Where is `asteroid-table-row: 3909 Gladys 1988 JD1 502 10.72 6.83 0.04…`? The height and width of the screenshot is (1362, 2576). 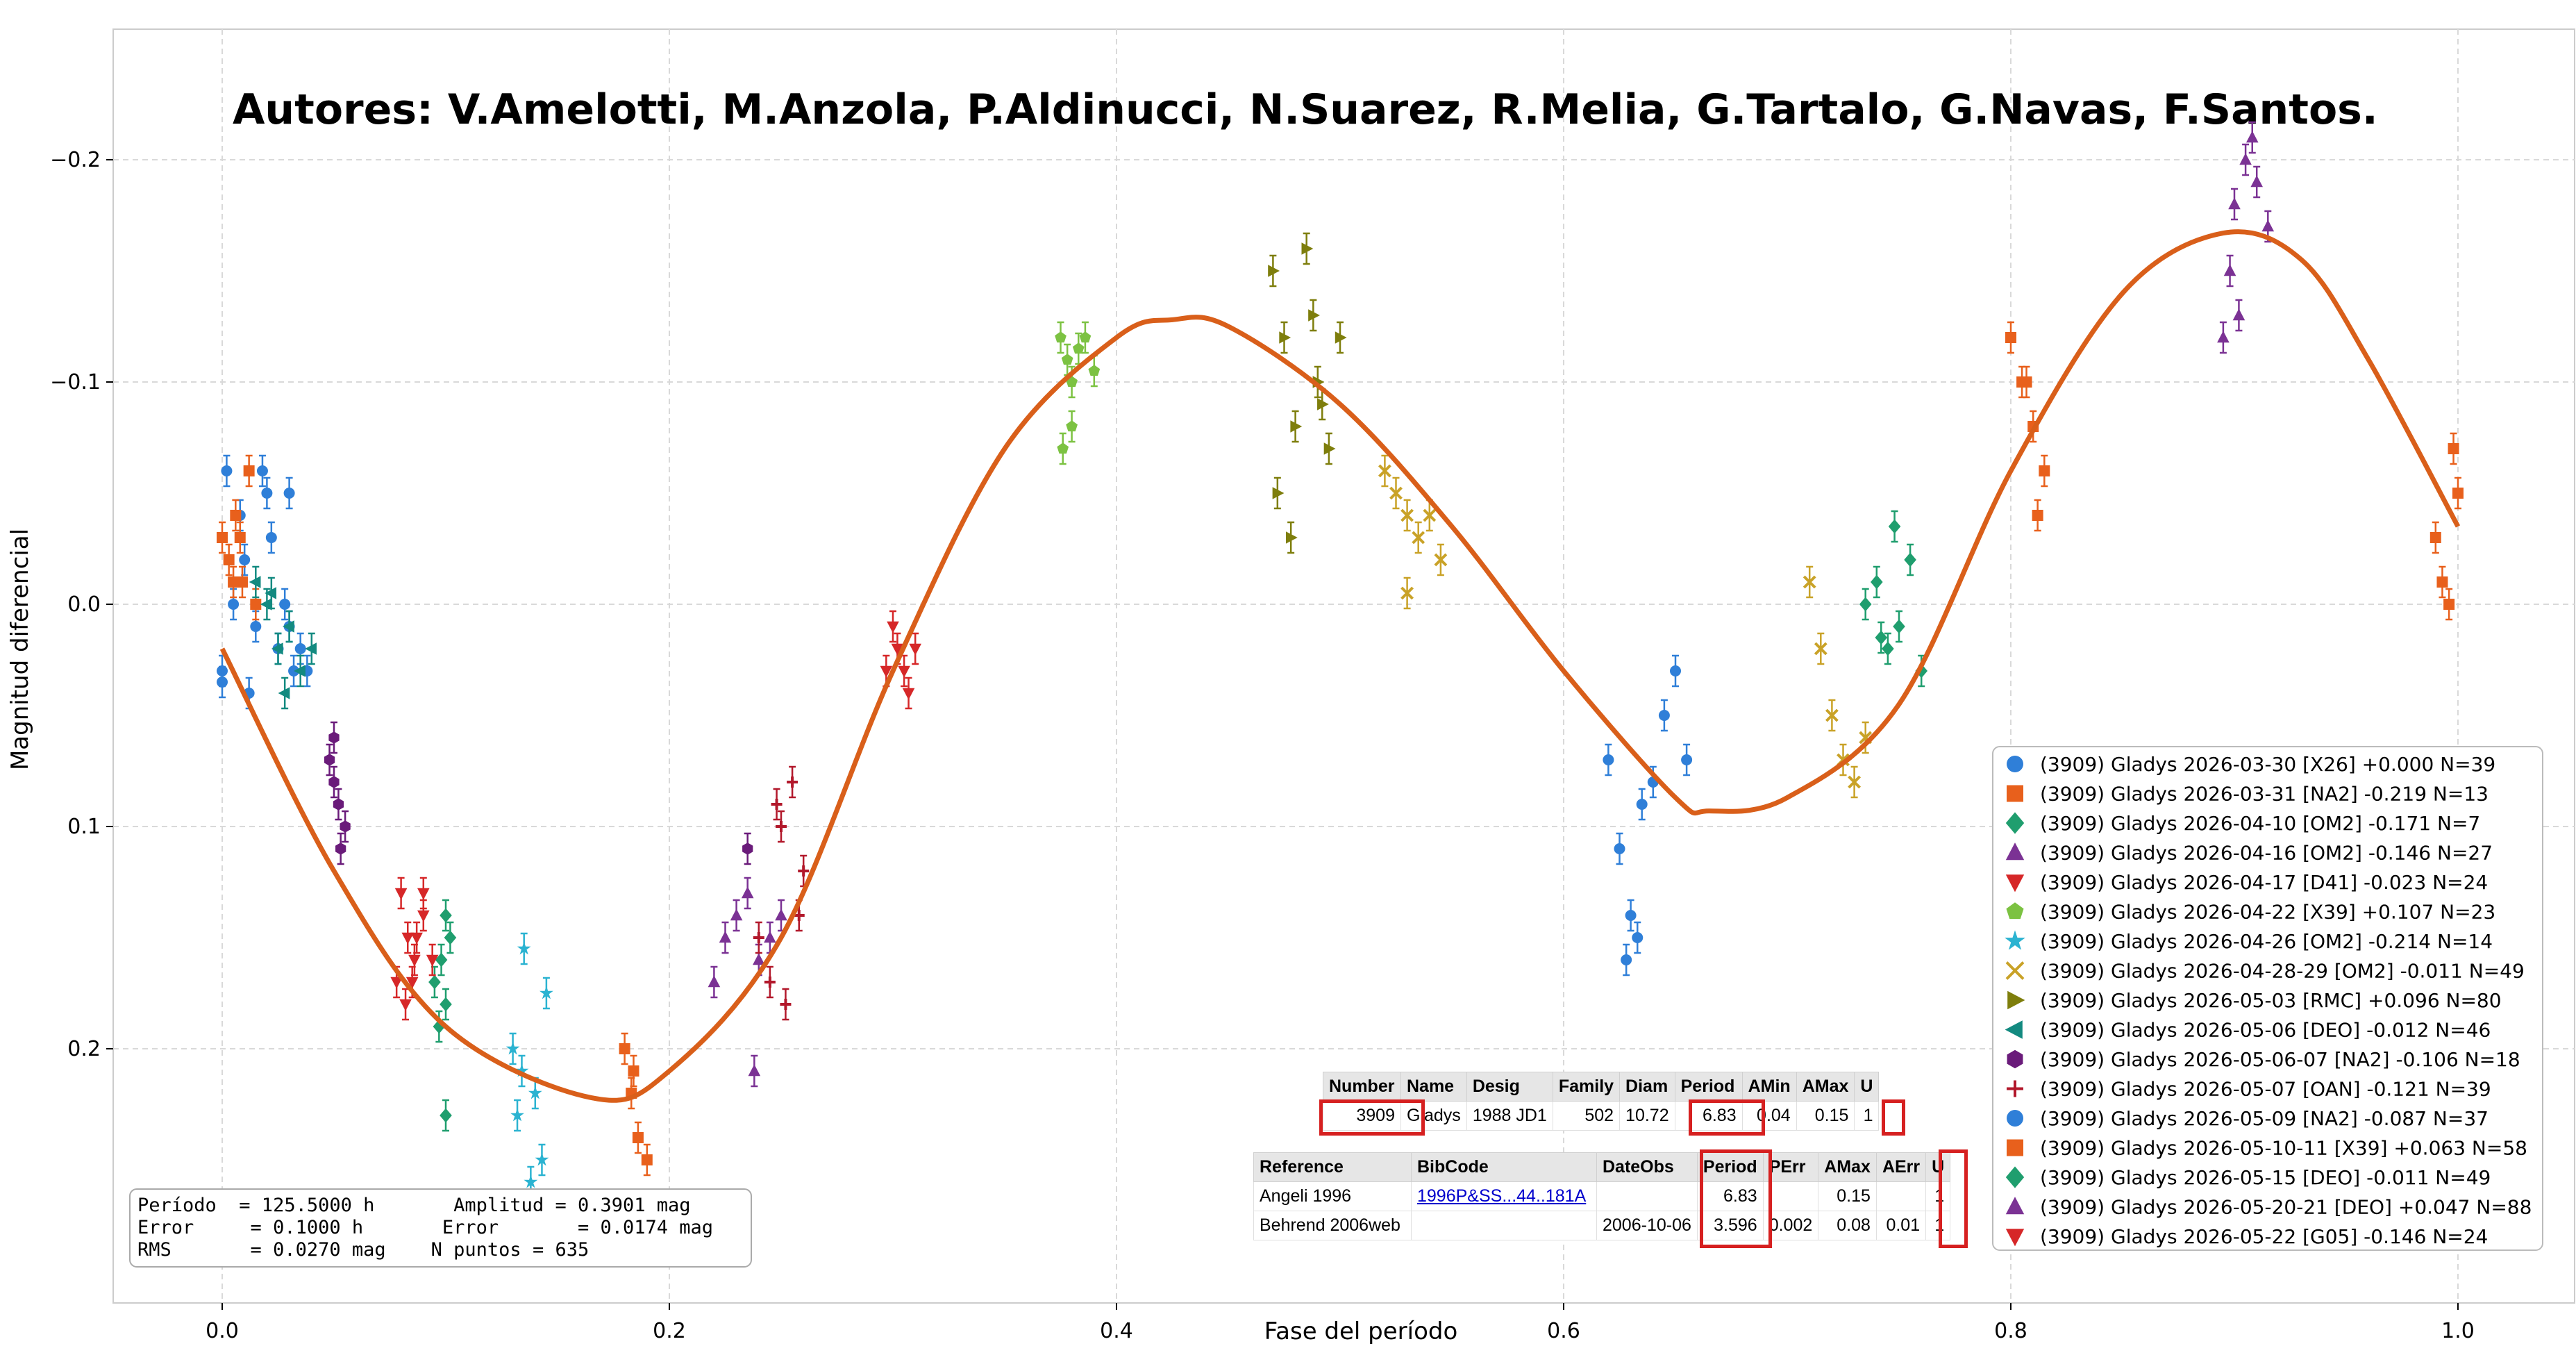 asteroid-table-row: 3909 Gladys 1988 JD1 502 10.72 6.83 0.04… is located at coordinates (1601, 1116).